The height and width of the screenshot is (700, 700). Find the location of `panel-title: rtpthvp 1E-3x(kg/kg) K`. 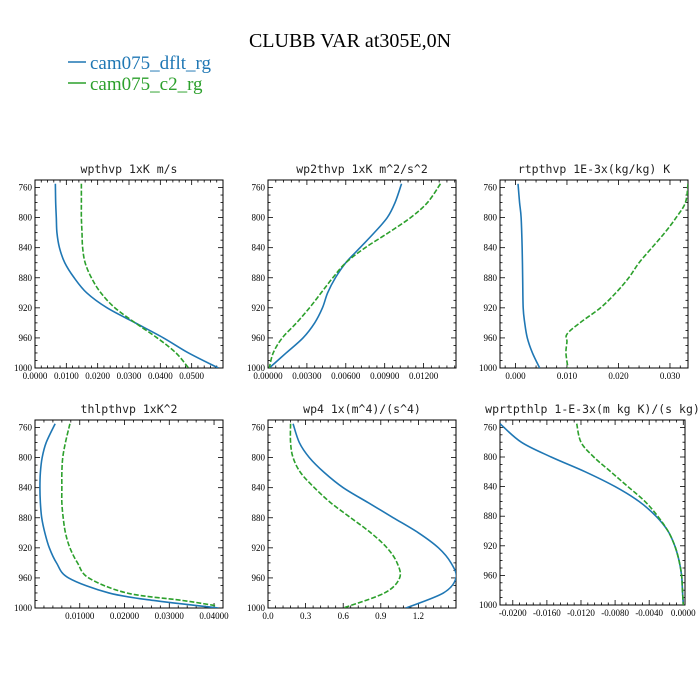

panel-title: rtpthvp 1E-3x(kg/kg) K is located at coordinates (594, 169).